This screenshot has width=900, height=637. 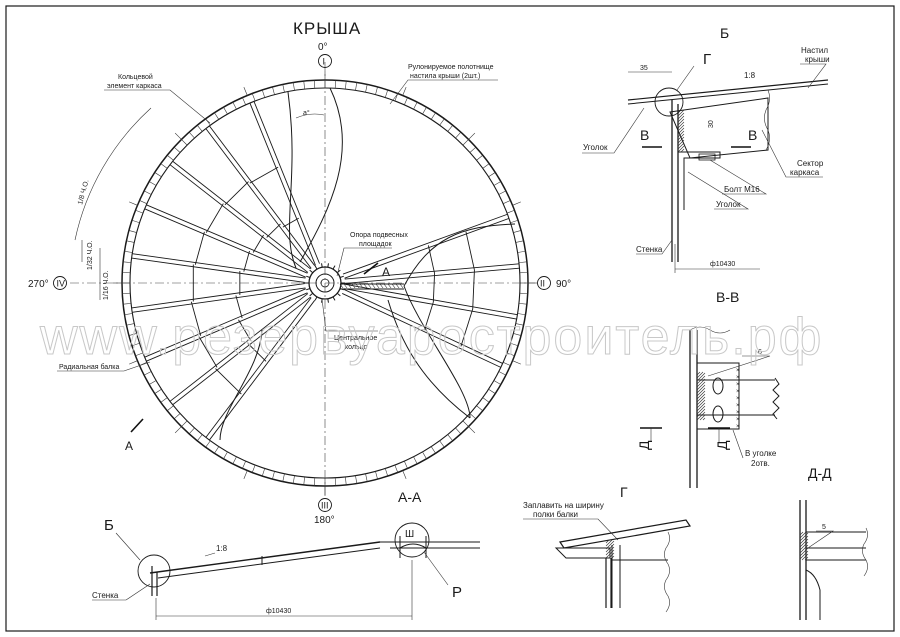 What do you see at coordinates (323, 47) in the screenshot?
I see `deg-0-label: 0°` at bounding box center [323, 47].